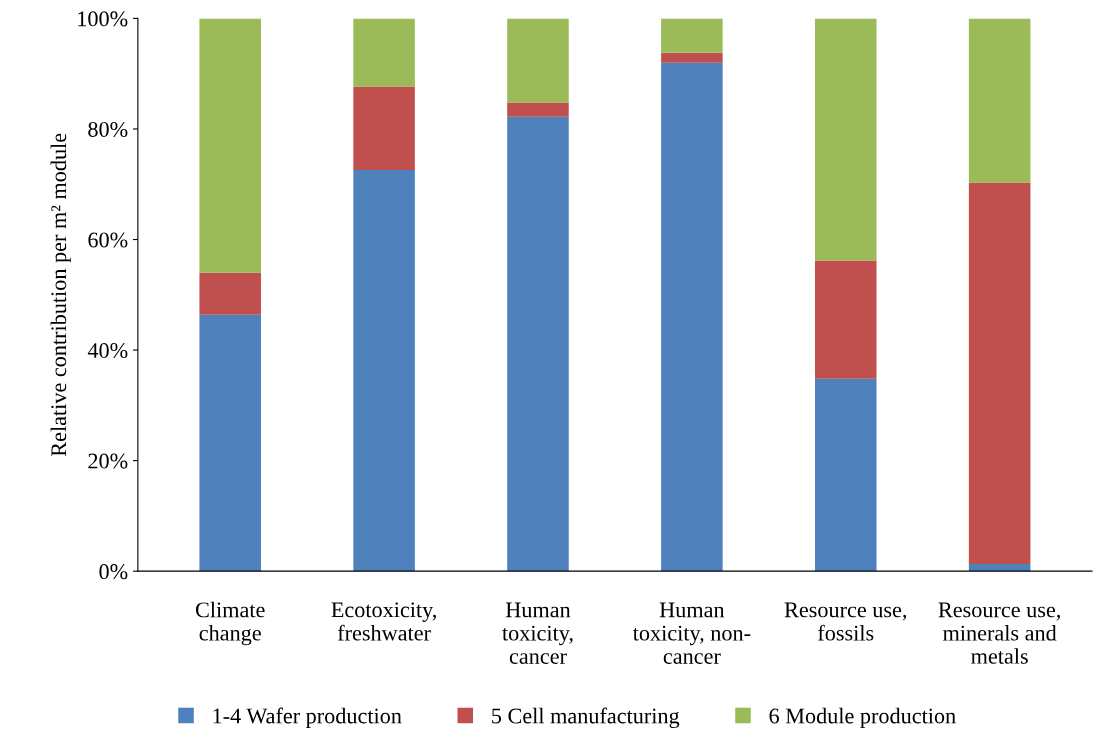 Image resolution: width=1103 pixels, height=737 pixels. Describe the element at coordinates (103, 19) in the screenshot. I see `y-tick-label: 100%` at that location.